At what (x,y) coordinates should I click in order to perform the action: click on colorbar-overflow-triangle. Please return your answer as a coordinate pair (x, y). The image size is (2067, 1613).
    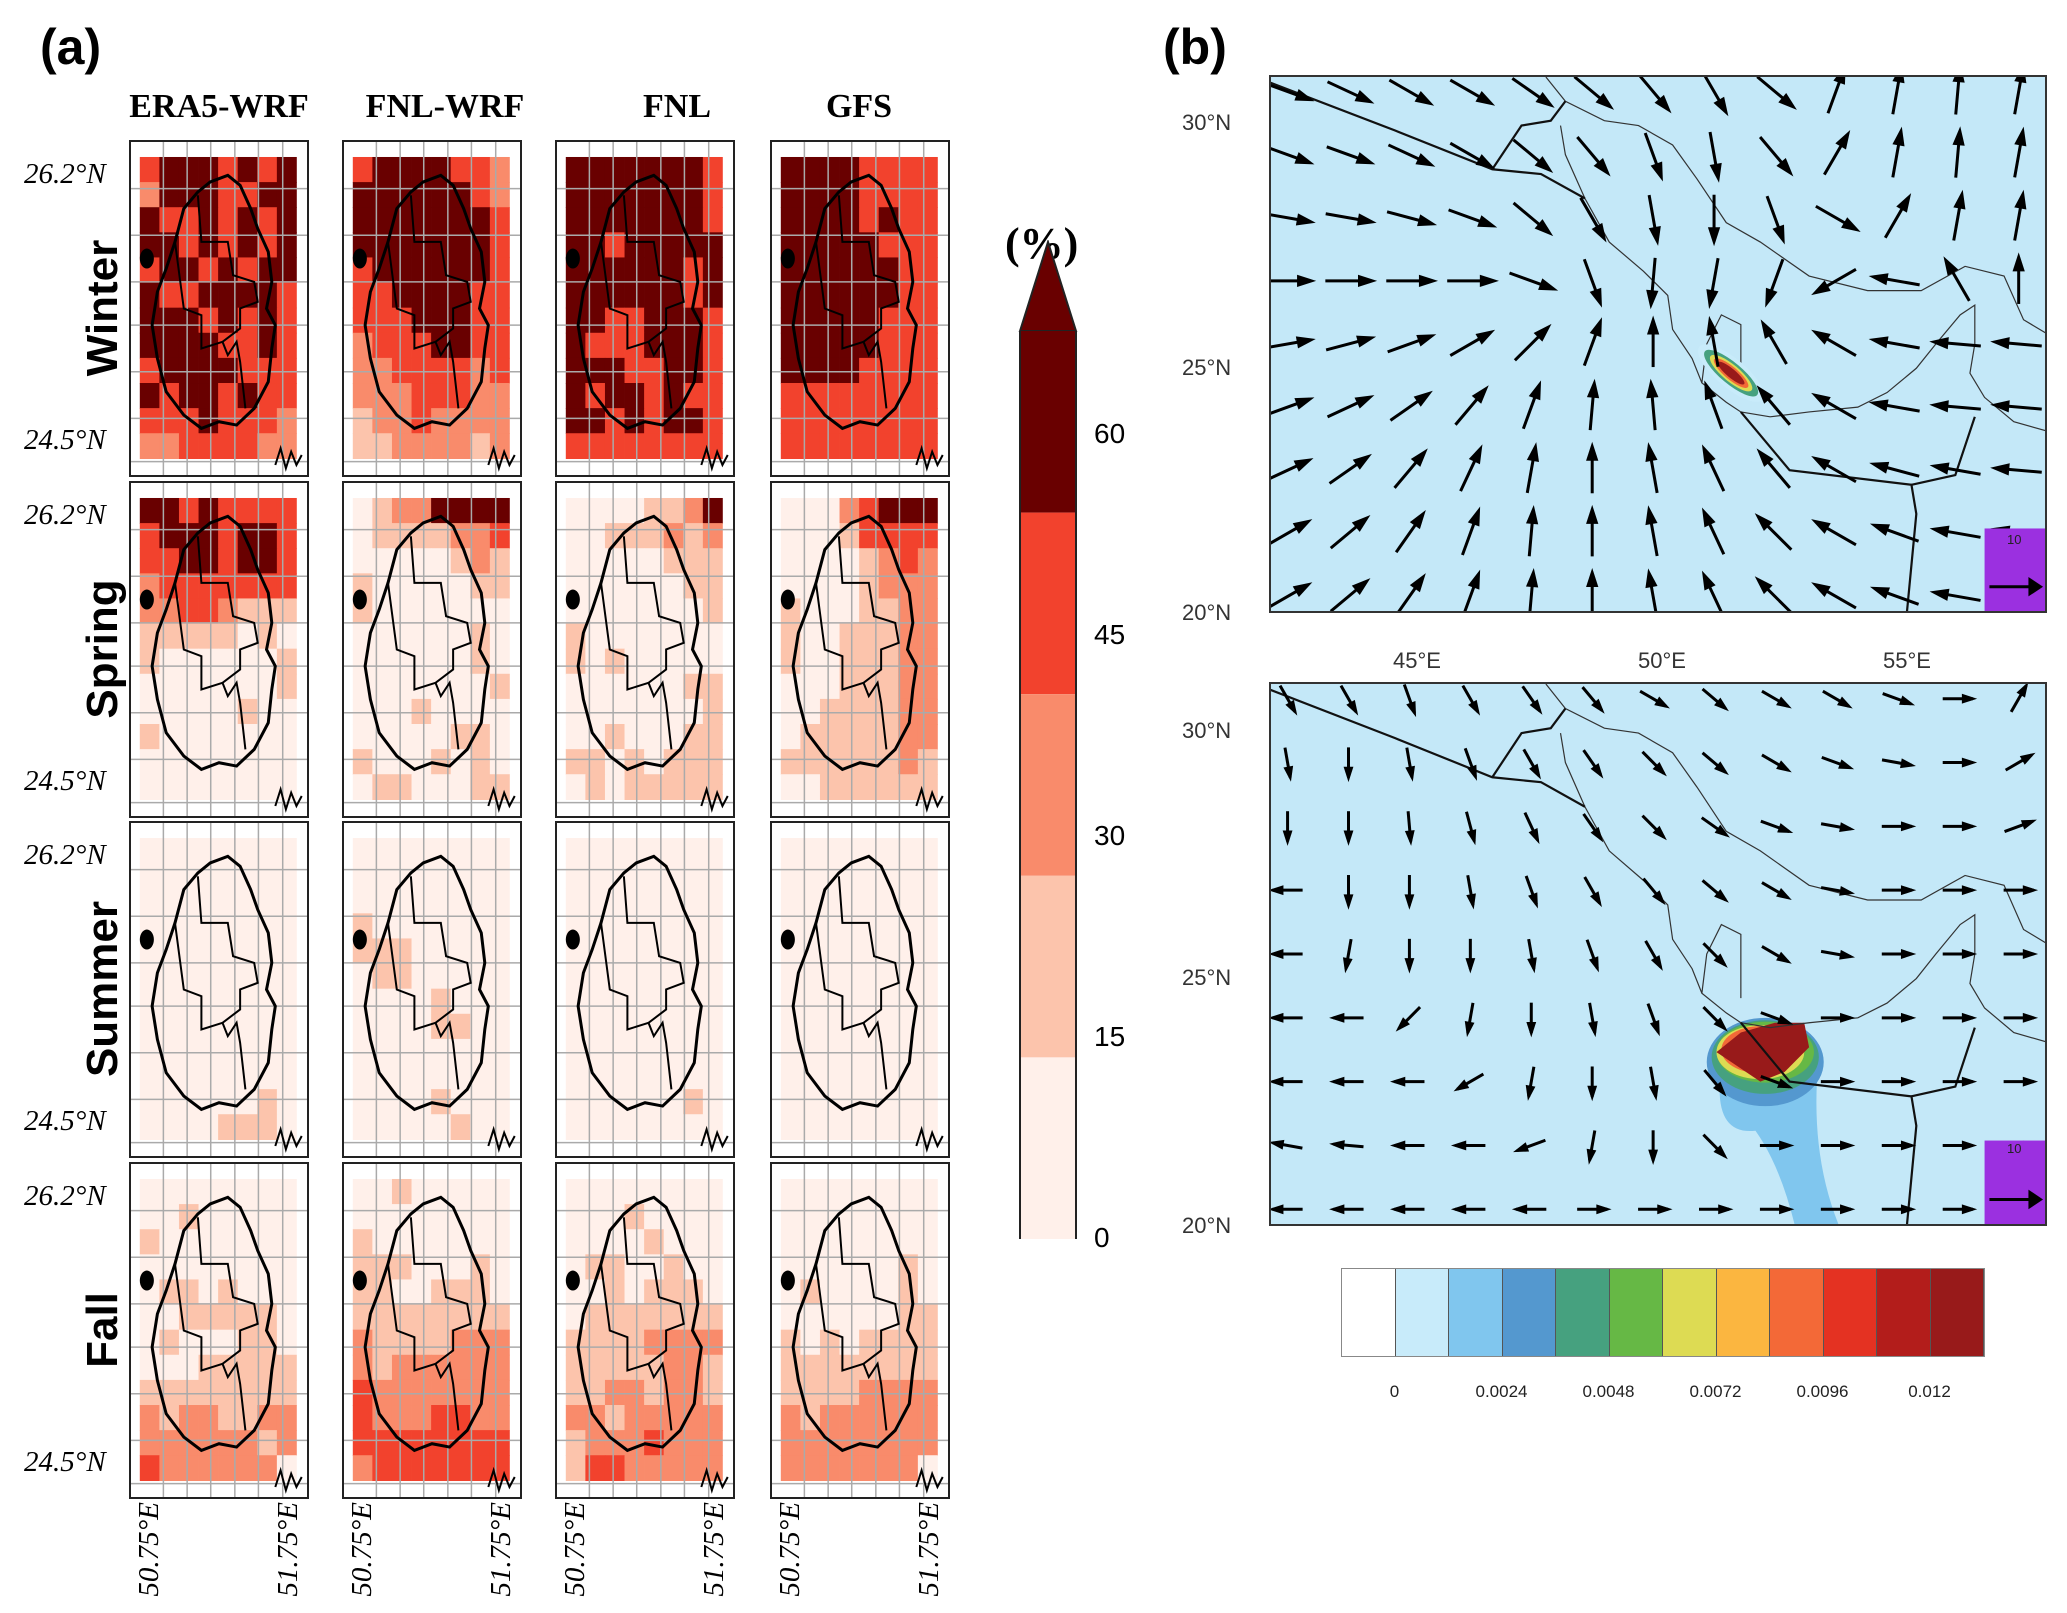
    Looking at the image, I should click on (1048, 286).